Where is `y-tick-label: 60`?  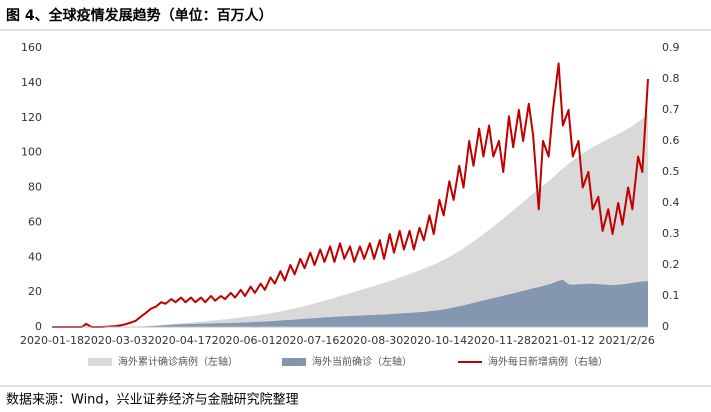 y-tick-label: 60 is located at coordinates (35, 221).